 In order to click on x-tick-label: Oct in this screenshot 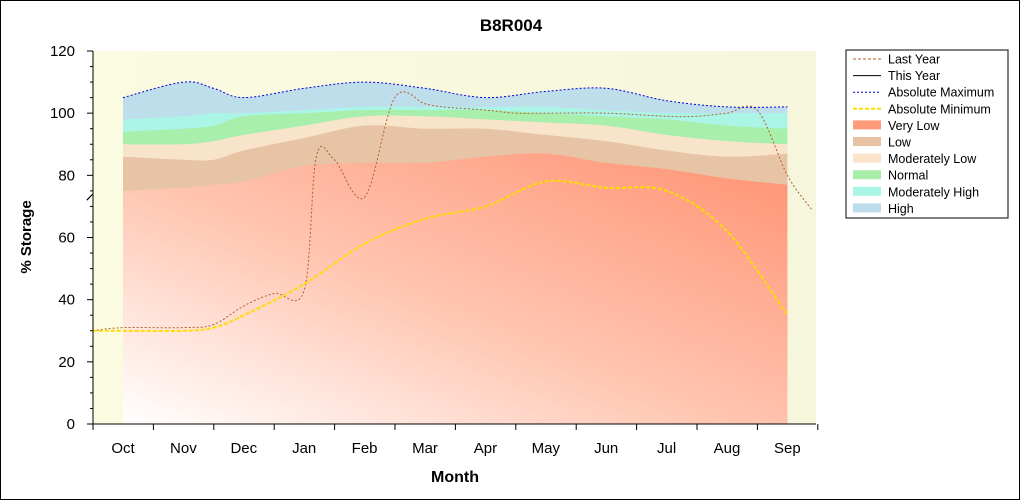, I will do `click(123, 448)`.